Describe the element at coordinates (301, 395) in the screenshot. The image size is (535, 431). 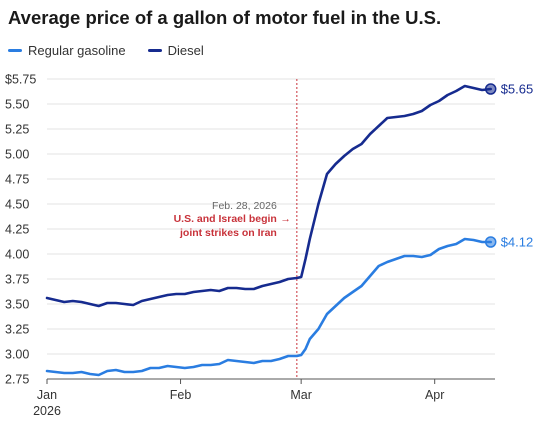
I see `x-tick-label: Mar` at that location.